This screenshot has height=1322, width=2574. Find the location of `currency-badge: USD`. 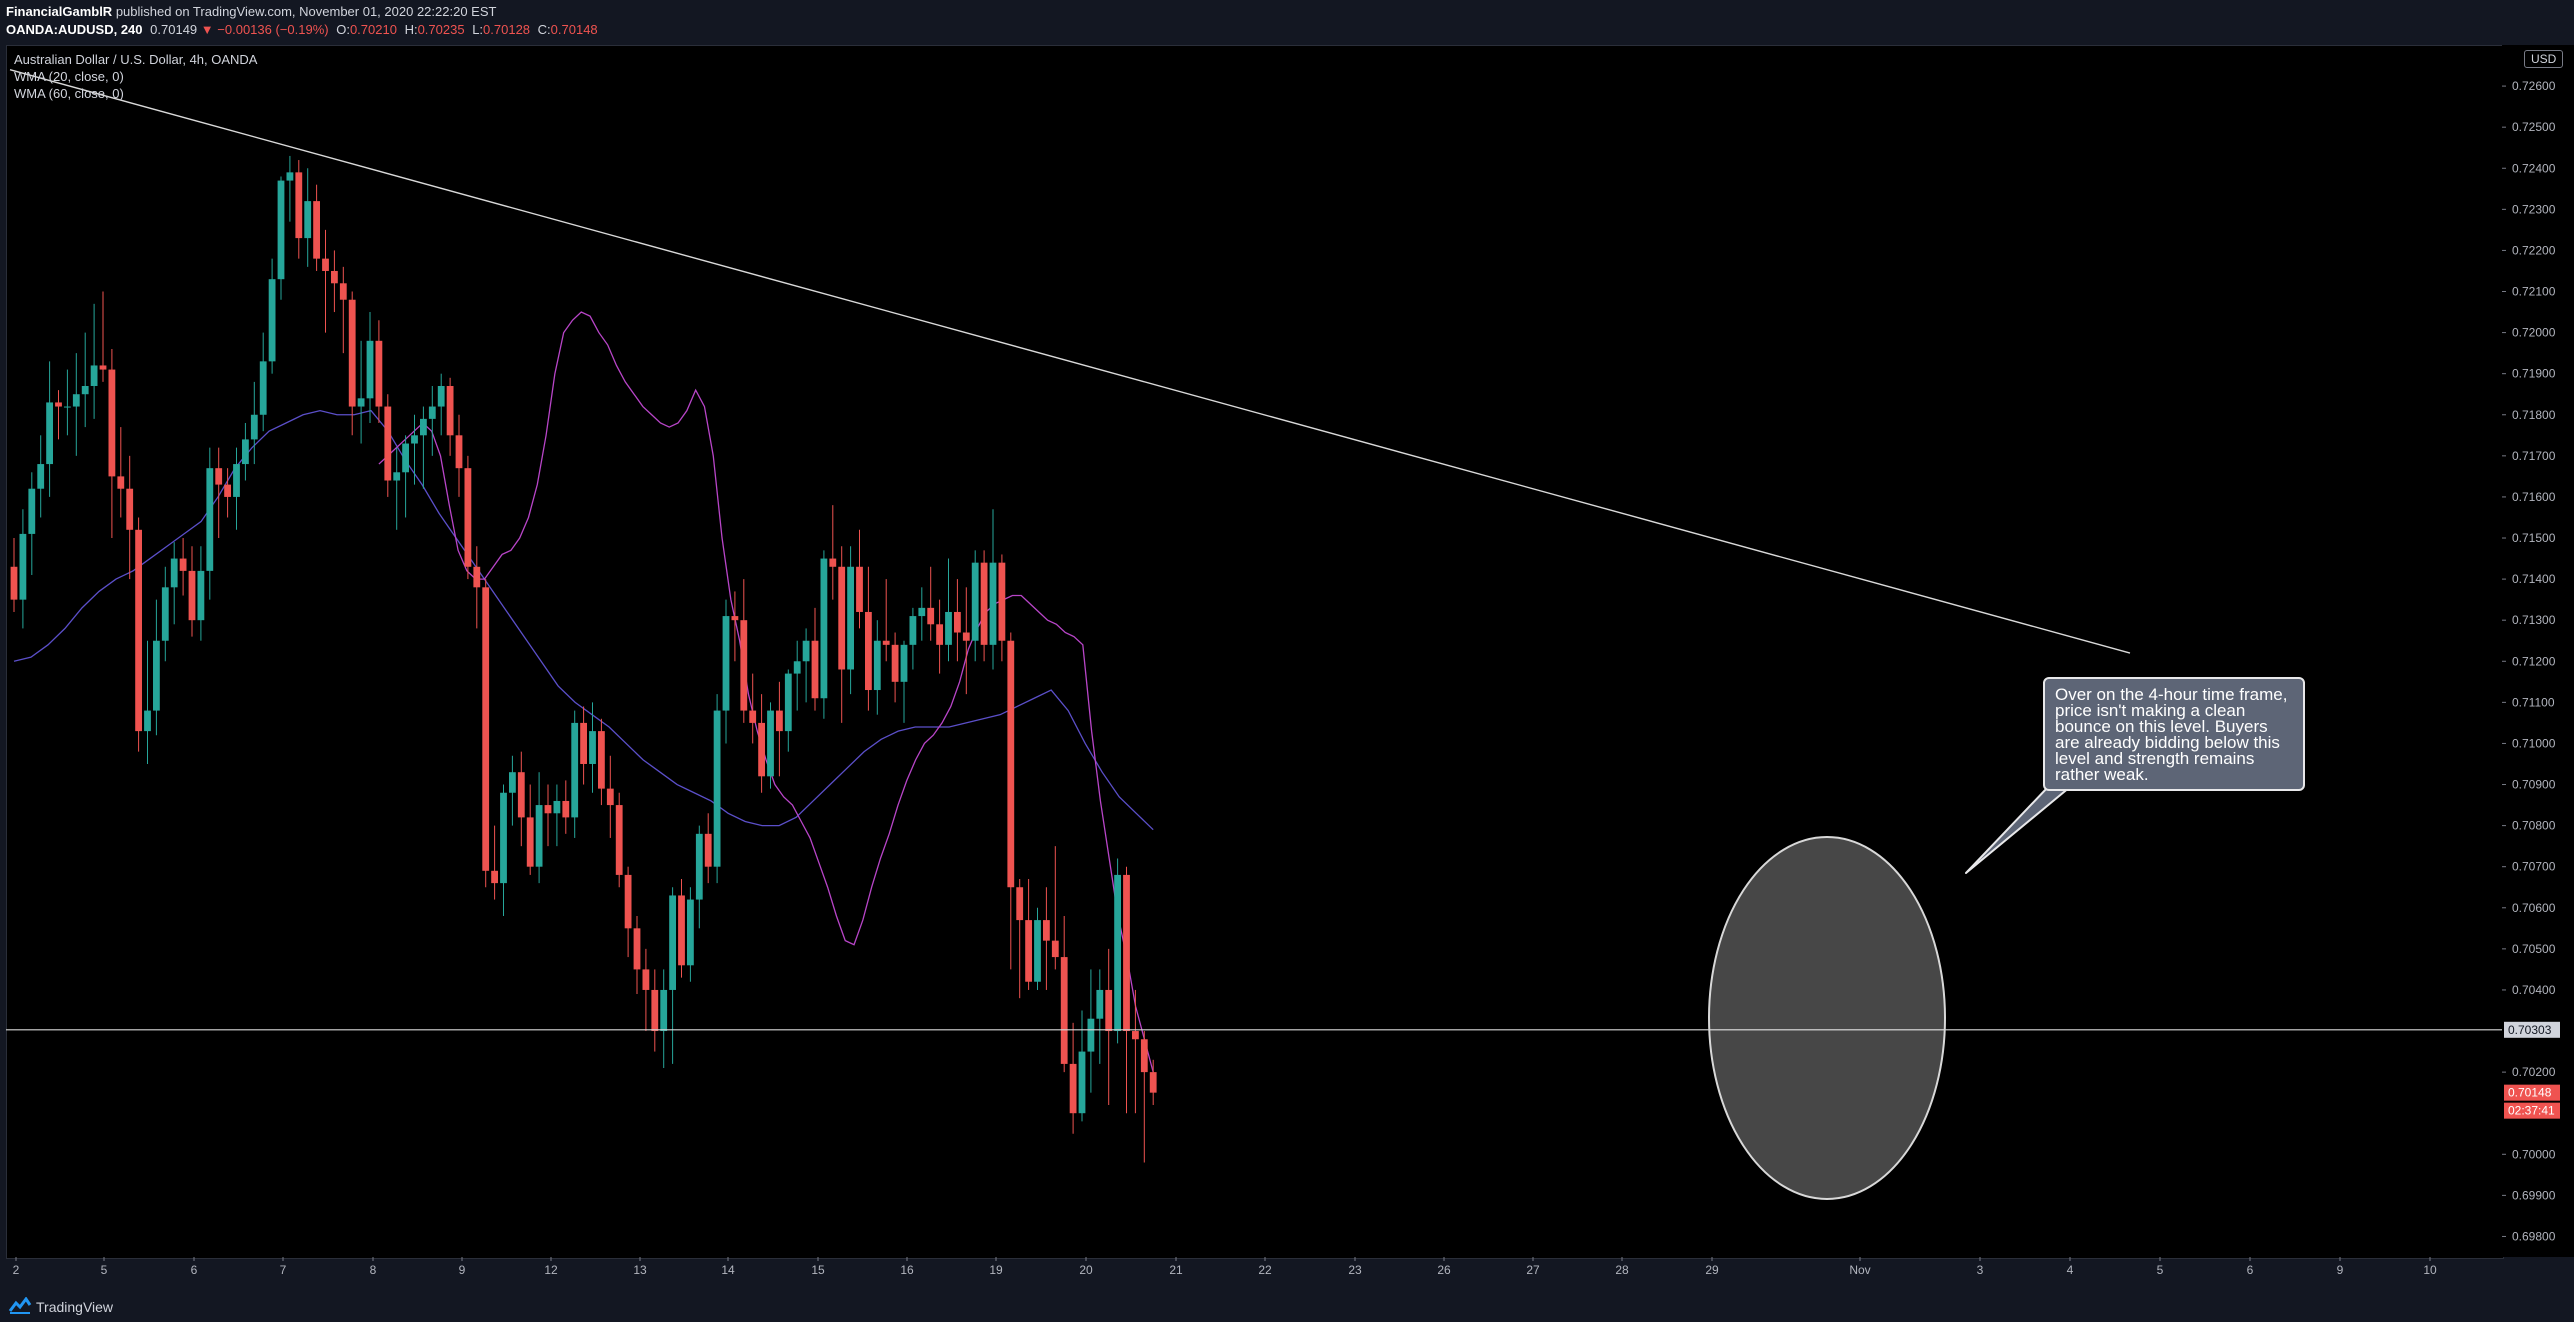

currency-badge: USD is located at coordinates (2544, 59).